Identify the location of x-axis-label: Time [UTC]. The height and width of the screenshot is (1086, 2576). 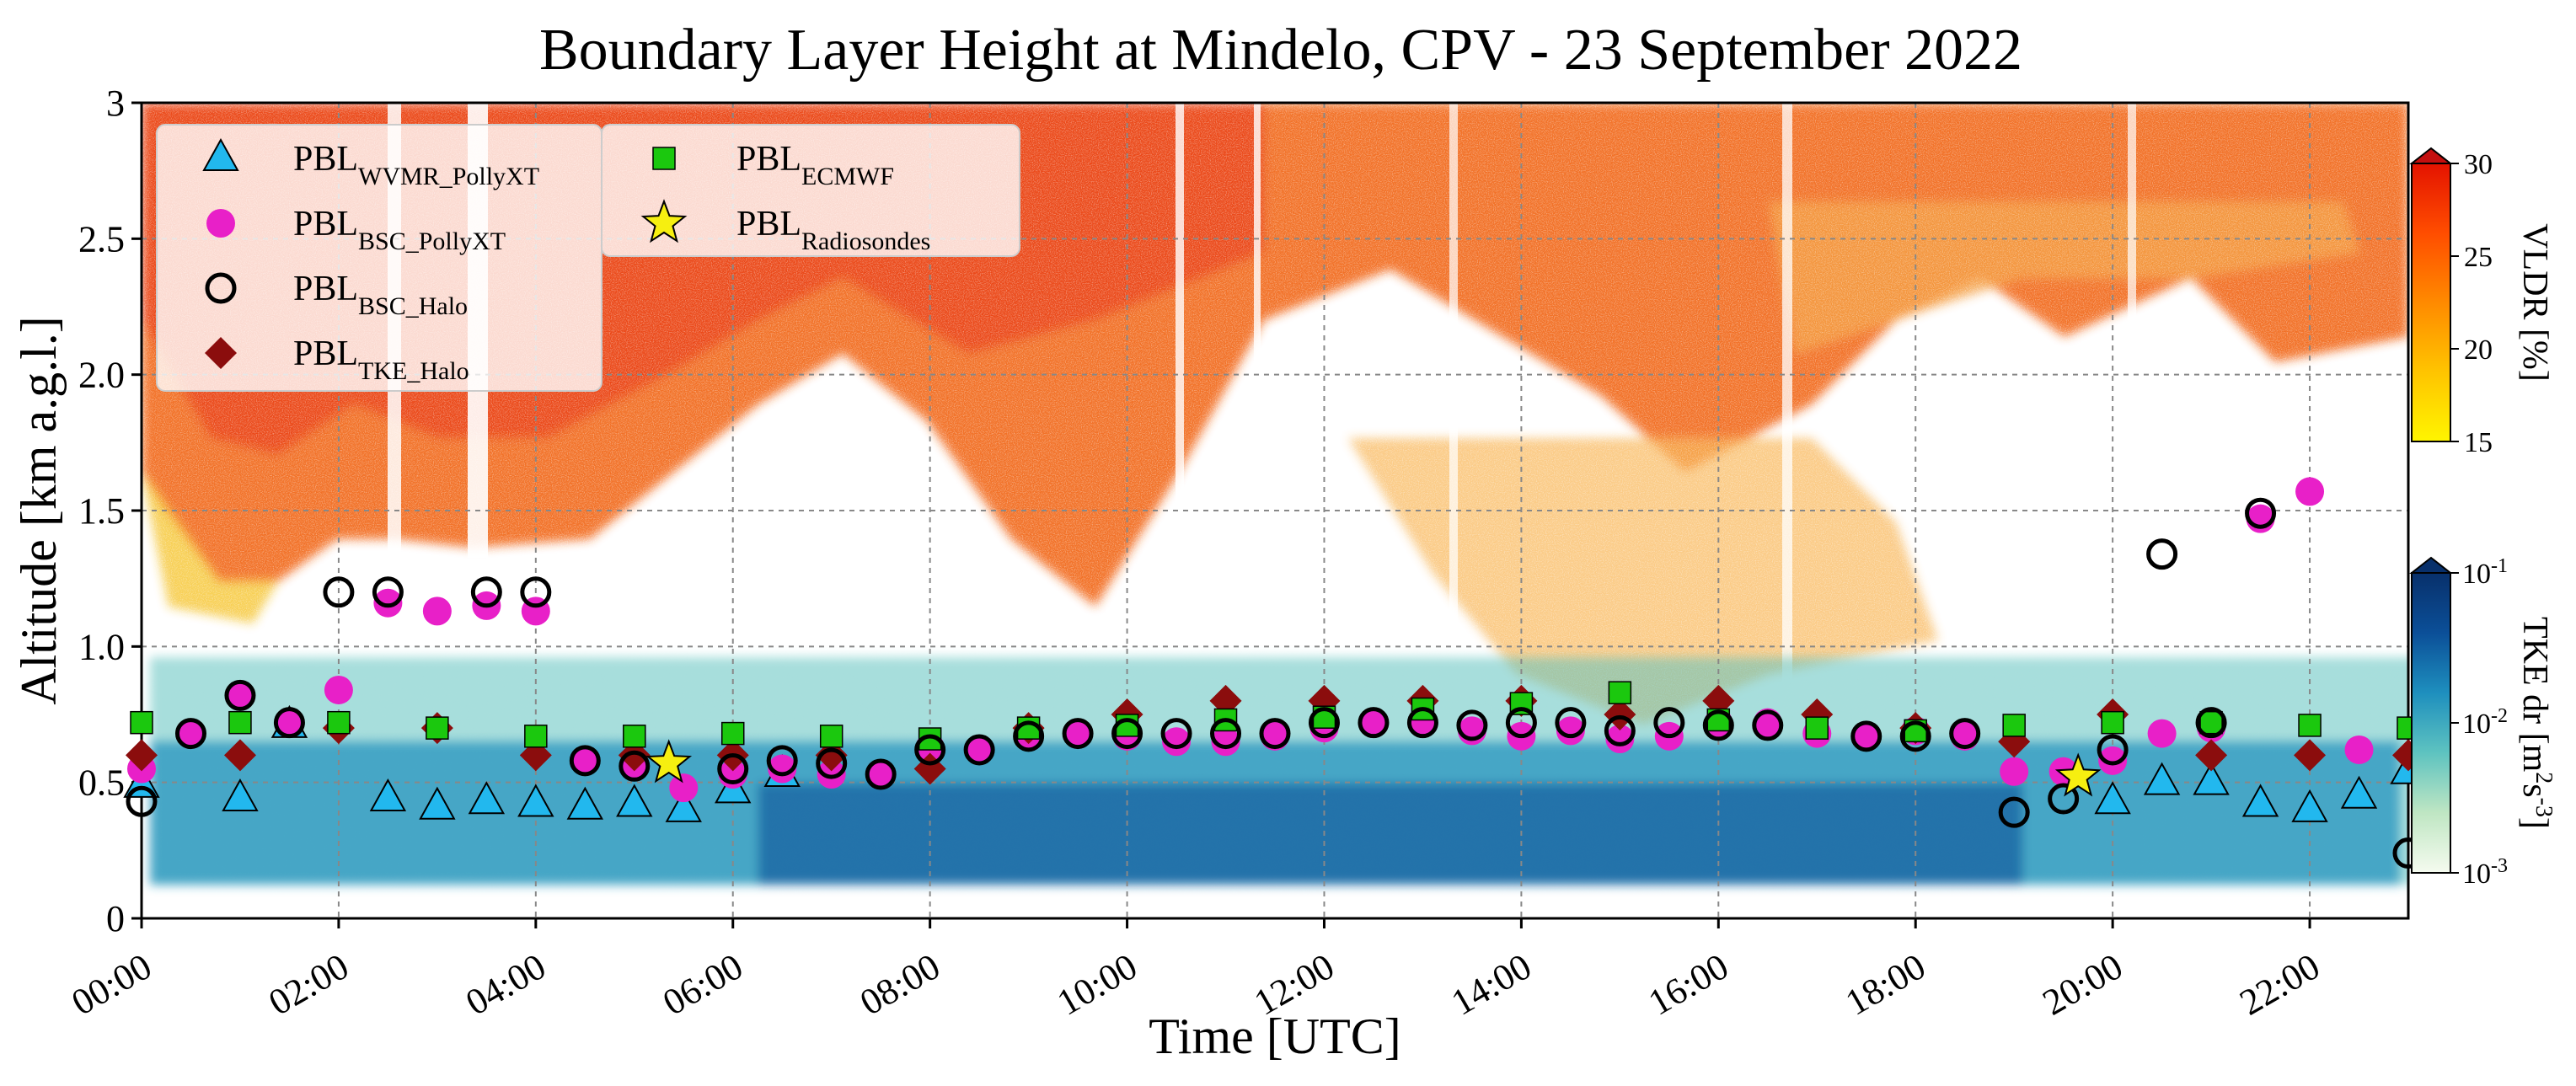
(1274, 1036).